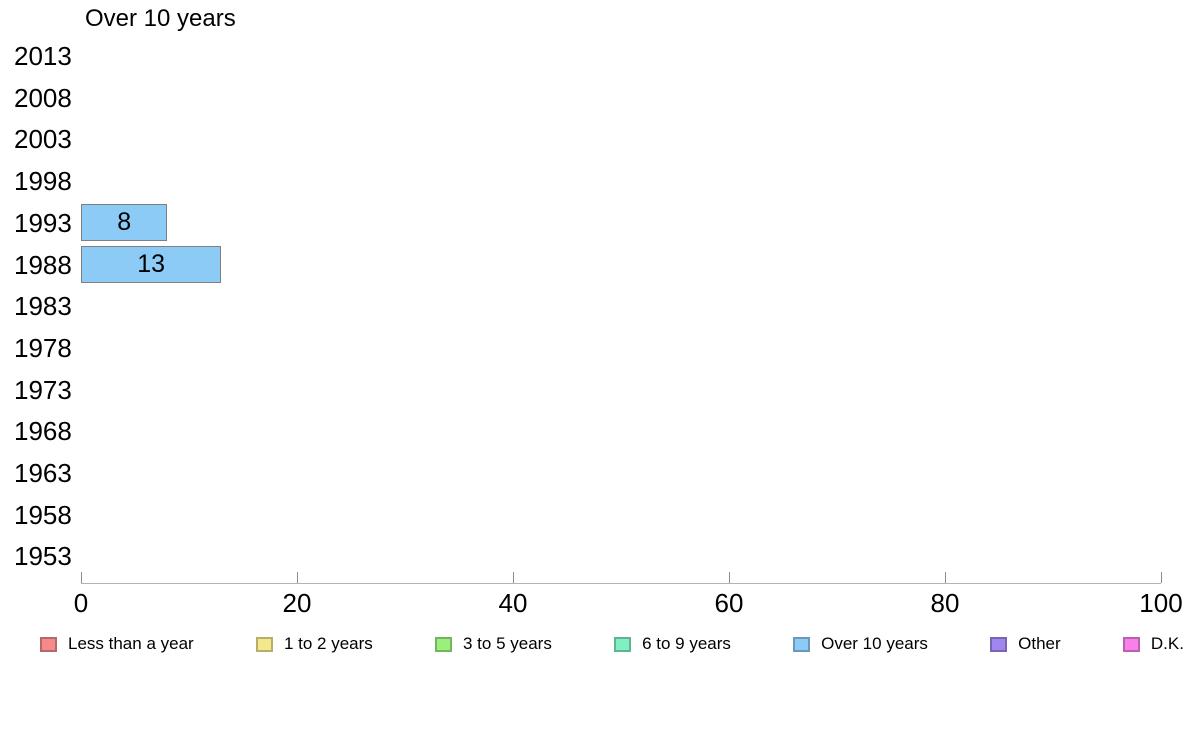 The image size is (1188, 736). I want to click on x-tick-label: 80, so click(945, 603).